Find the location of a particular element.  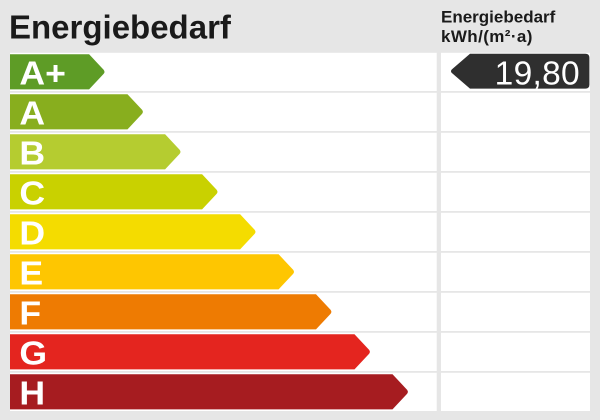

svg-text: D is located at coordinates (32, 234).